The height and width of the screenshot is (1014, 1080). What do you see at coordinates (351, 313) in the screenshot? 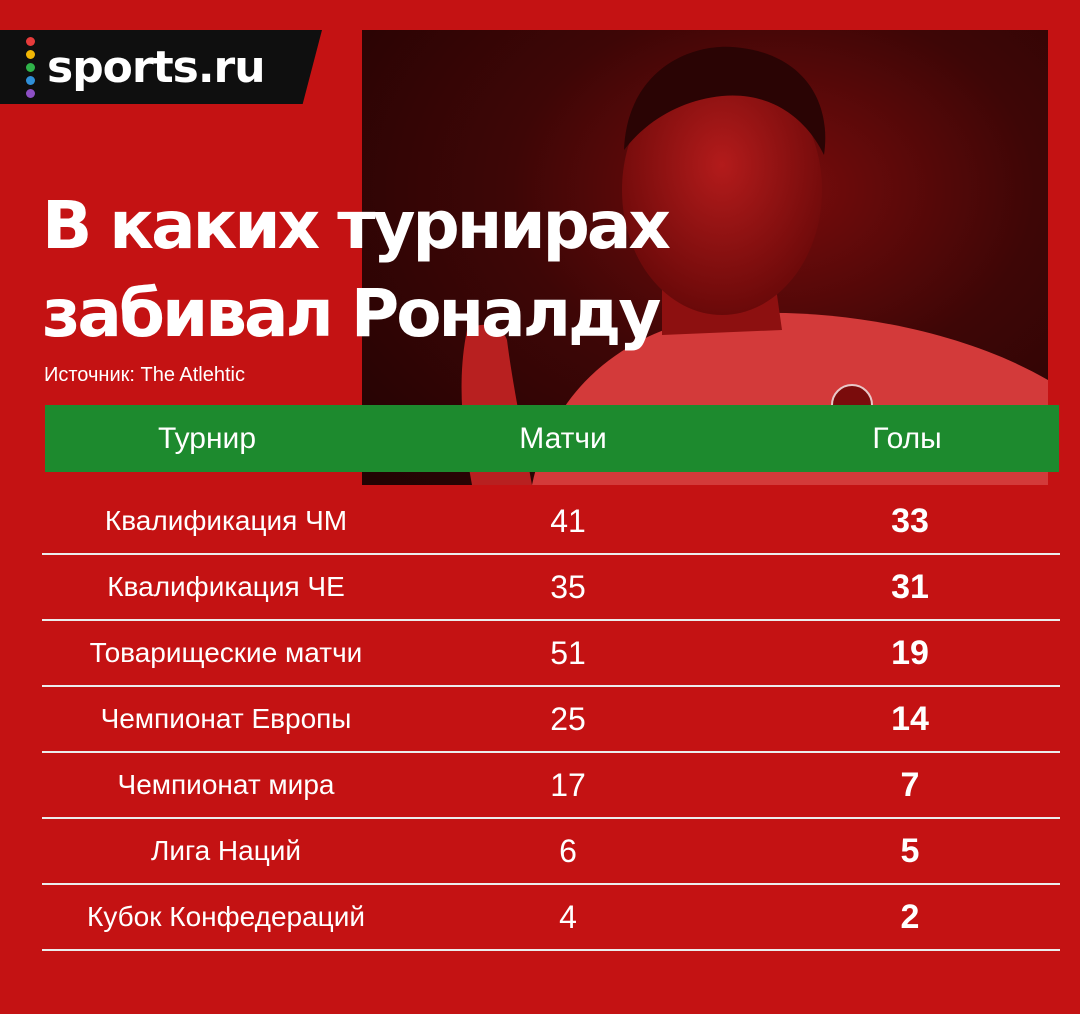
I see `title-line-2: забивал Роналду` at bounding box center [351, 313].